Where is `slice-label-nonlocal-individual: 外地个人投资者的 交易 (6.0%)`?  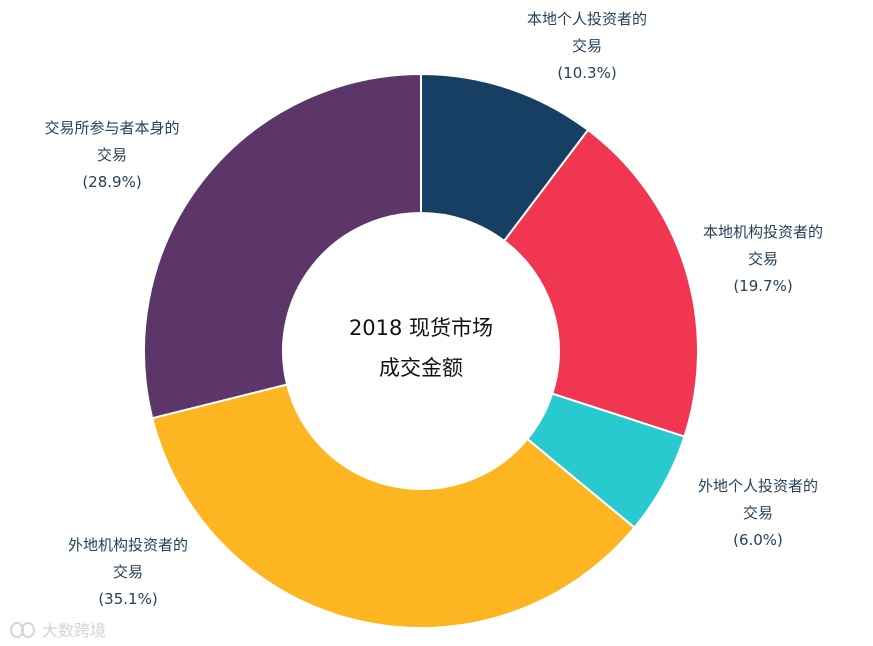
slice-label-nonlocal-individual: 外地个人投资者的 交易 (6.0%) is located at coordinates (758, 513).